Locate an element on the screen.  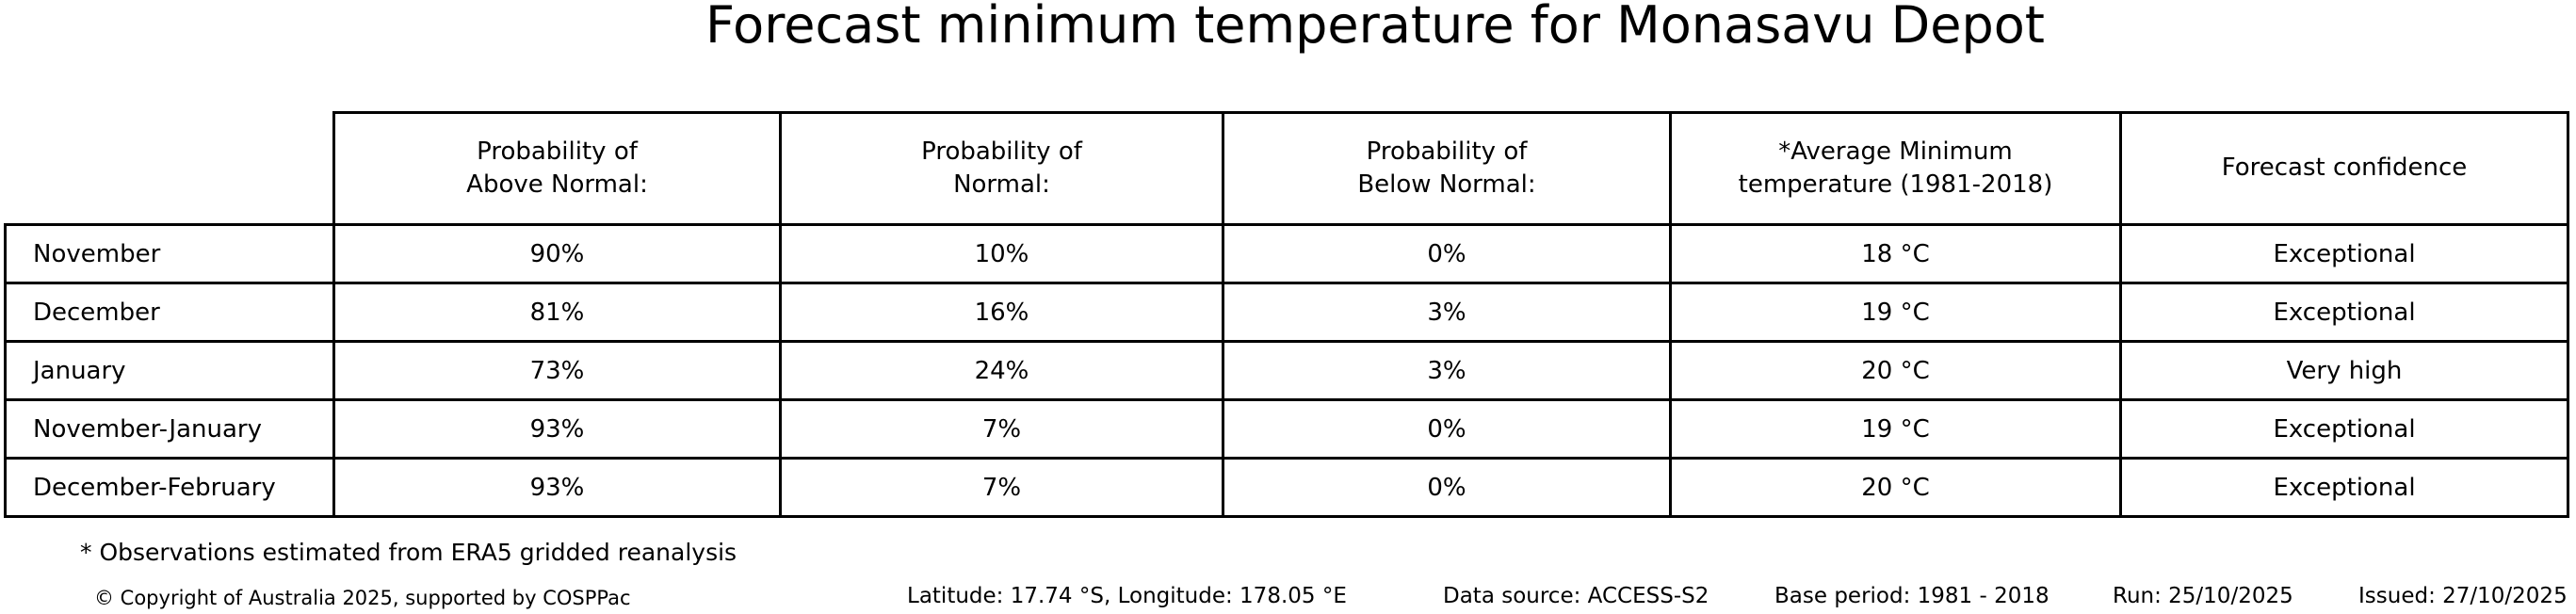
table-cell-confidence: Very high is located at coordinates (2344, 370).